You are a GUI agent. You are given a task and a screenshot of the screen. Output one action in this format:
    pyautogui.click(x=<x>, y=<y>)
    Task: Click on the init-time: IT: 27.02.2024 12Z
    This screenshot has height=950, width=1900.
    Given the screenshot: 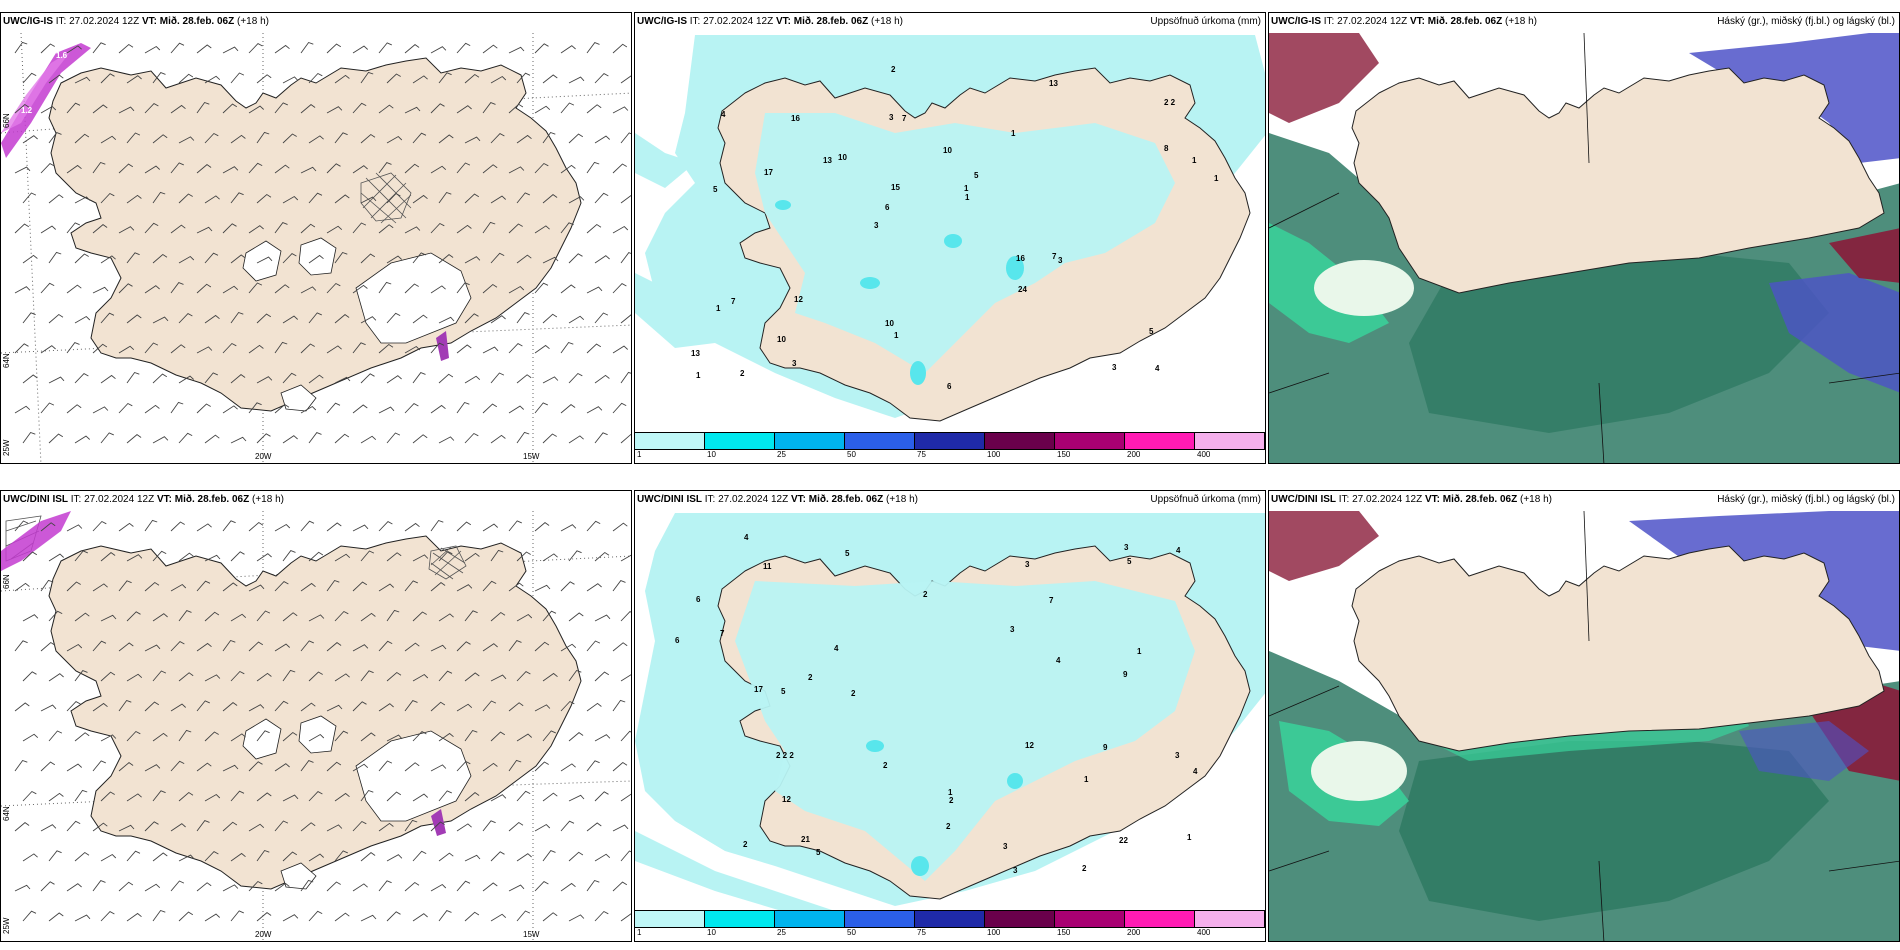 What is the action you would take?
    pyautogui.click(x=1365, y=21)
    